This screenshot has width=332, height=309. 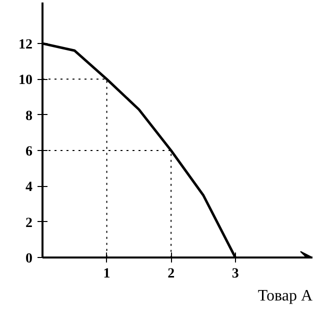 I want to click on y-tick-label: 0, so click(x=29, y=259).